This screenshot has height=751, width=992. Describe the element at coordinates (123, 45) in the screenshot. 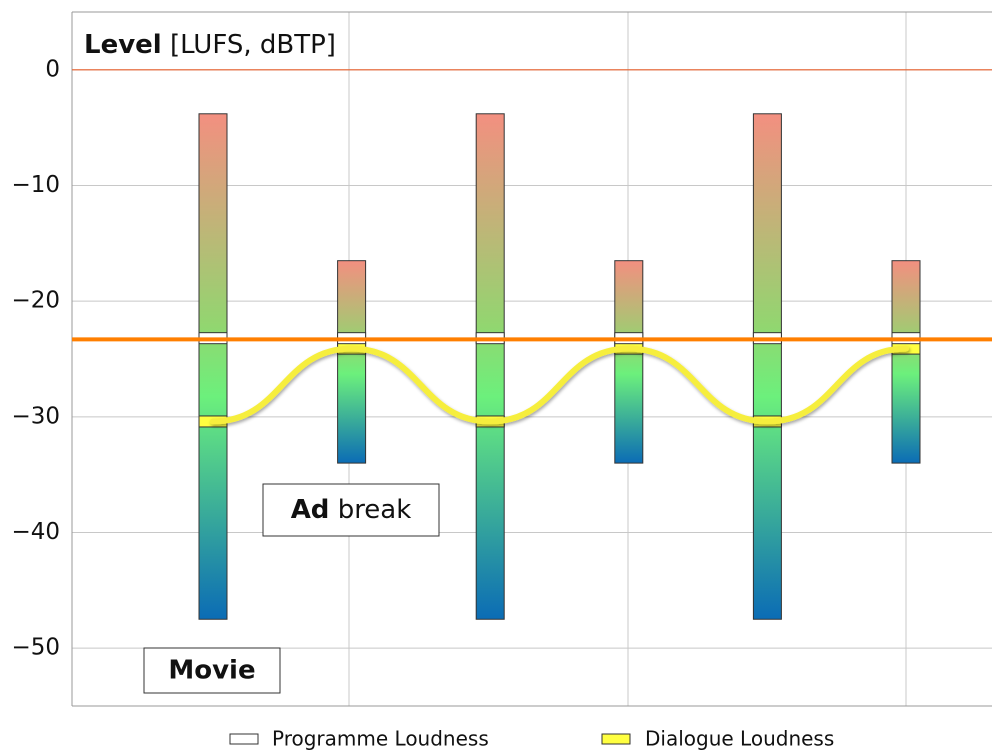

I see `title-bold: Level` at that location.